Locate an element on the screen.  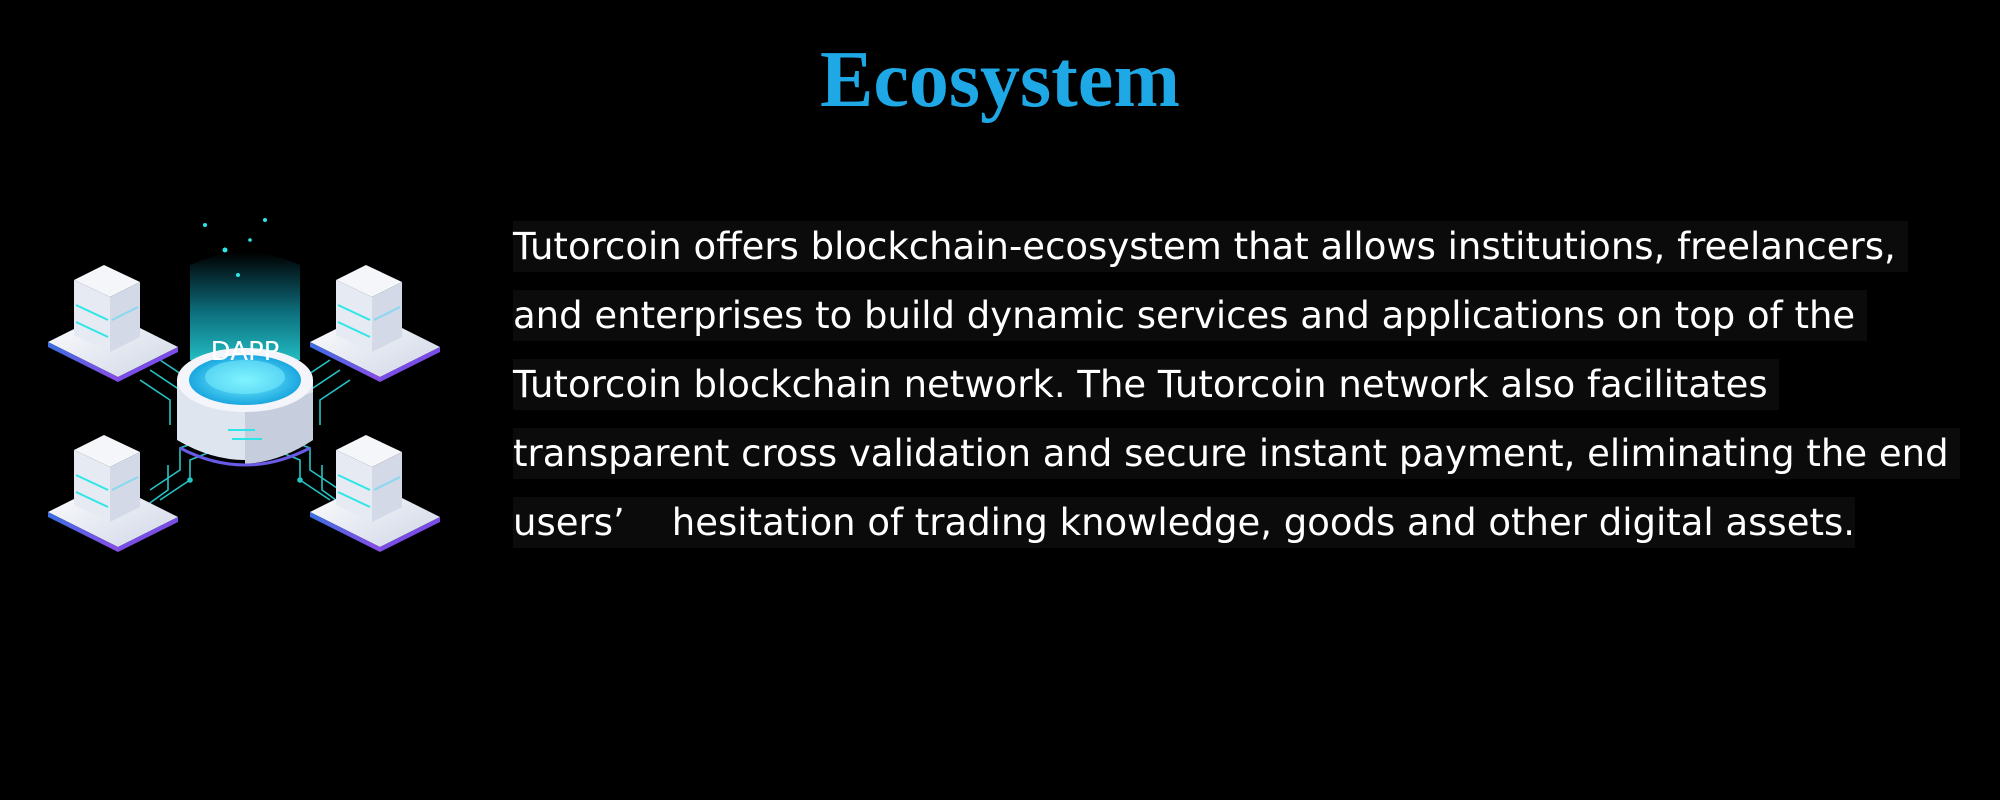
dapp-hub: DAPP is located at coordinates (245, 342).